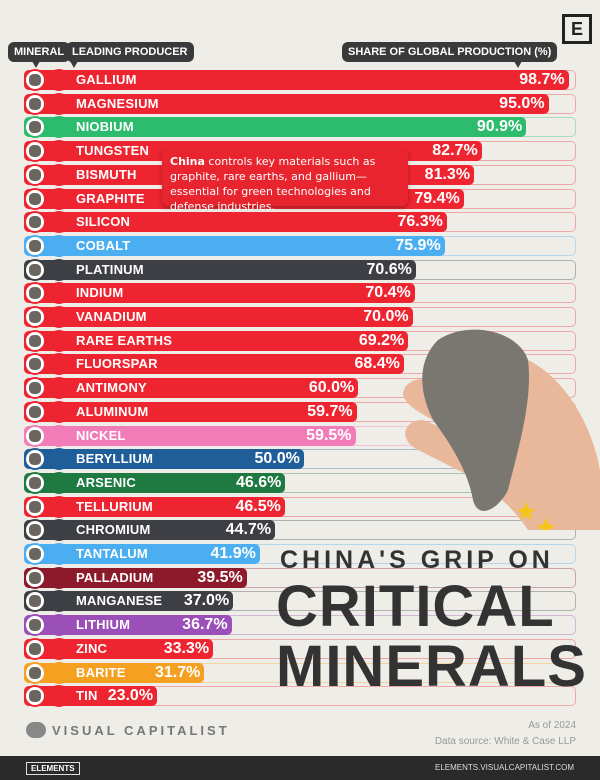  Describe the element at coordinates (87, 696) in the screenshot. I see `mineral-name: TIN` at that location.